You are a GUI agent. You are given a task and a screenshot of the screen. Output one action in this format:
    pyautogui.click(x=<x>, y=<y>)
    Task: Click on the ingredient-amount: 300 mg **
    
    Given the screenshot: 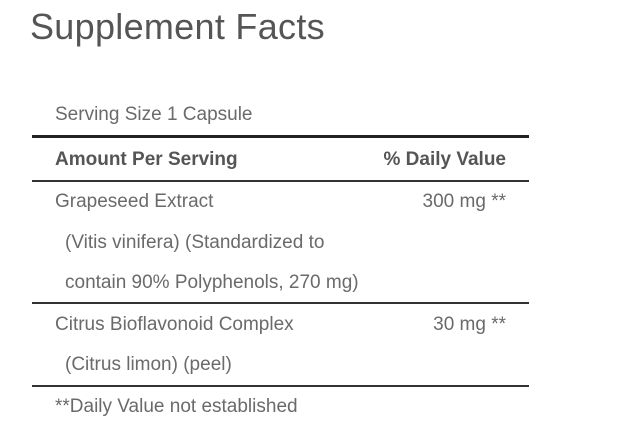 What is the action you would take?
    pyautogui.click(x=464, y=201)
    